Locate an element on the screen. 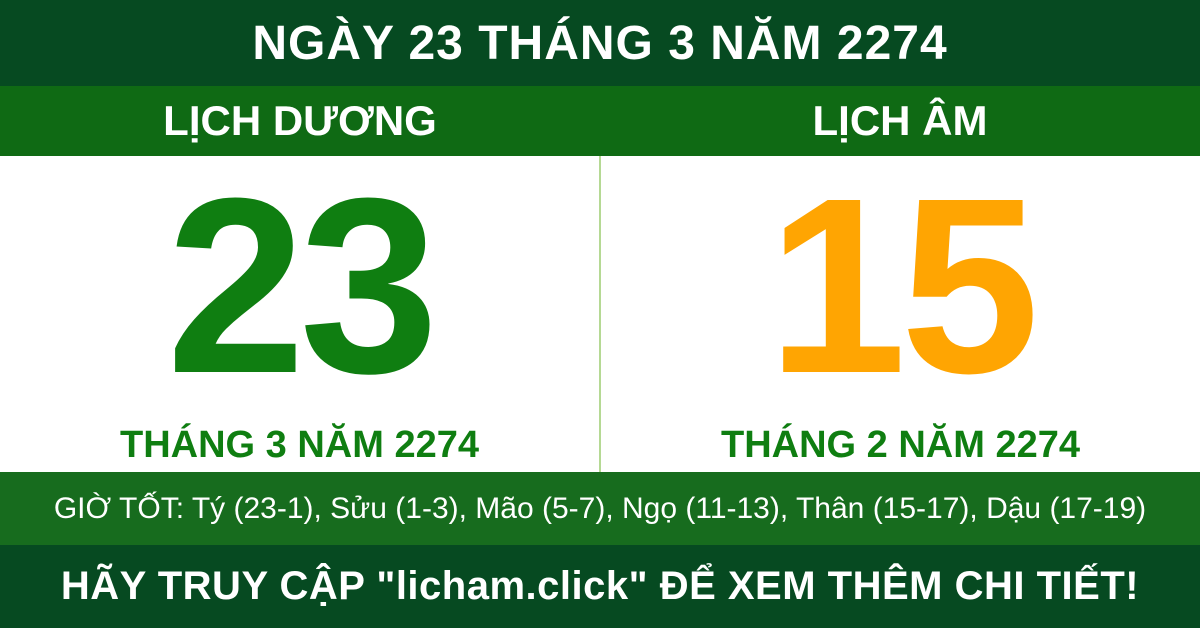 Image resolution: width=1200 pixels, height=628 pixels. lunar-calendar-label: LỊCH ÂM is located at coordinates (900, 120).